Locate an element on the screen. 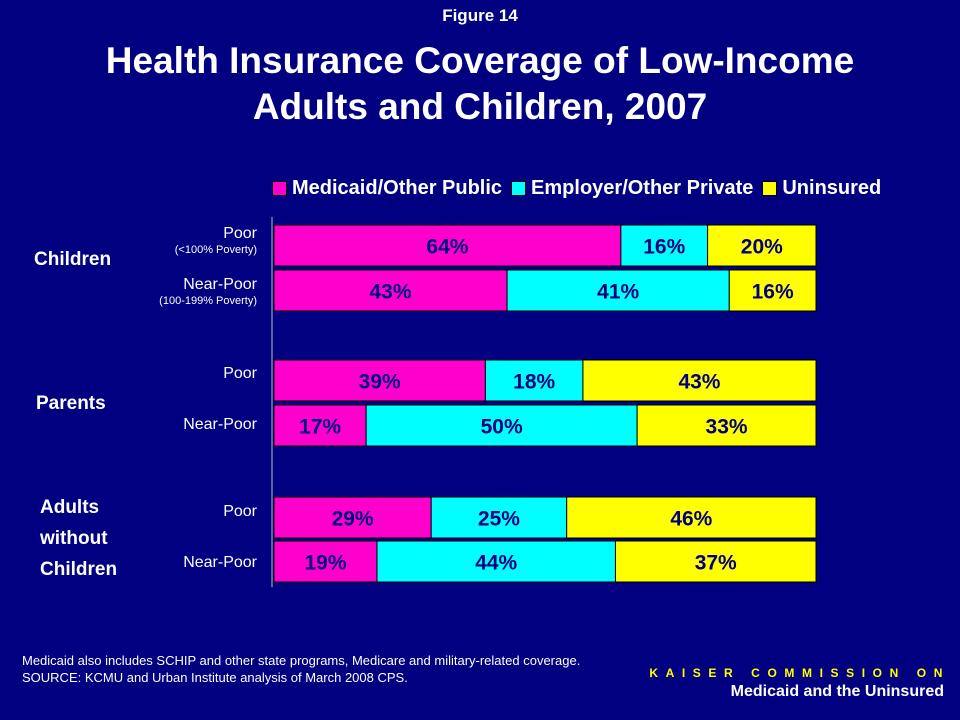 The height and width of the screenshot is (720, 960). bar-value-label: 64% is located at coordinates (447, 247).